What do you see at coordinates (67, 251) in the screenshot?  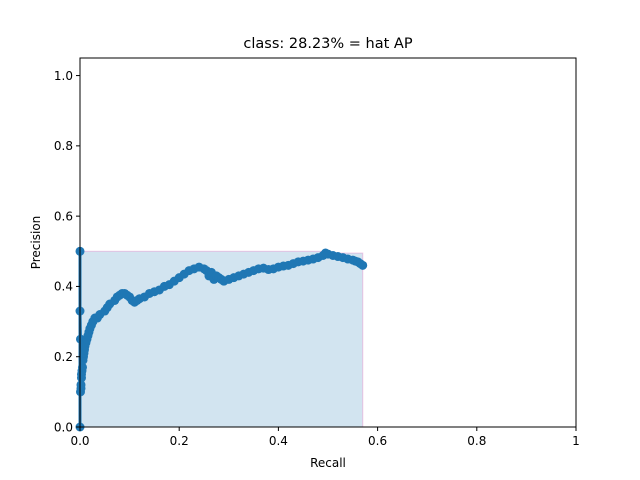 I see `y-axis: 0.0 0.2 0.4 0.6 0.8 1.0` at bounding box center [67, 251].